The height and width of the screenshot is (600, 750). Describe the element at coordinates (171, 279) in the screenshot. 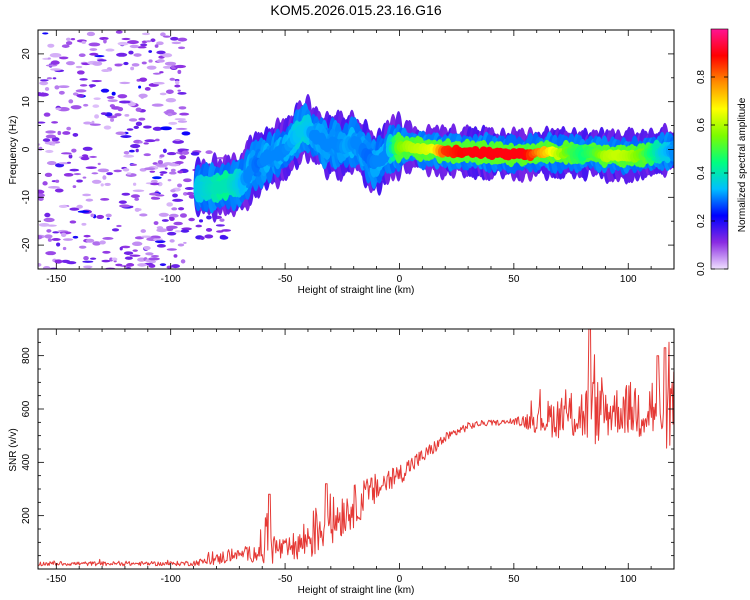

I see `spectrogram-xtick-label: -100` at that location.